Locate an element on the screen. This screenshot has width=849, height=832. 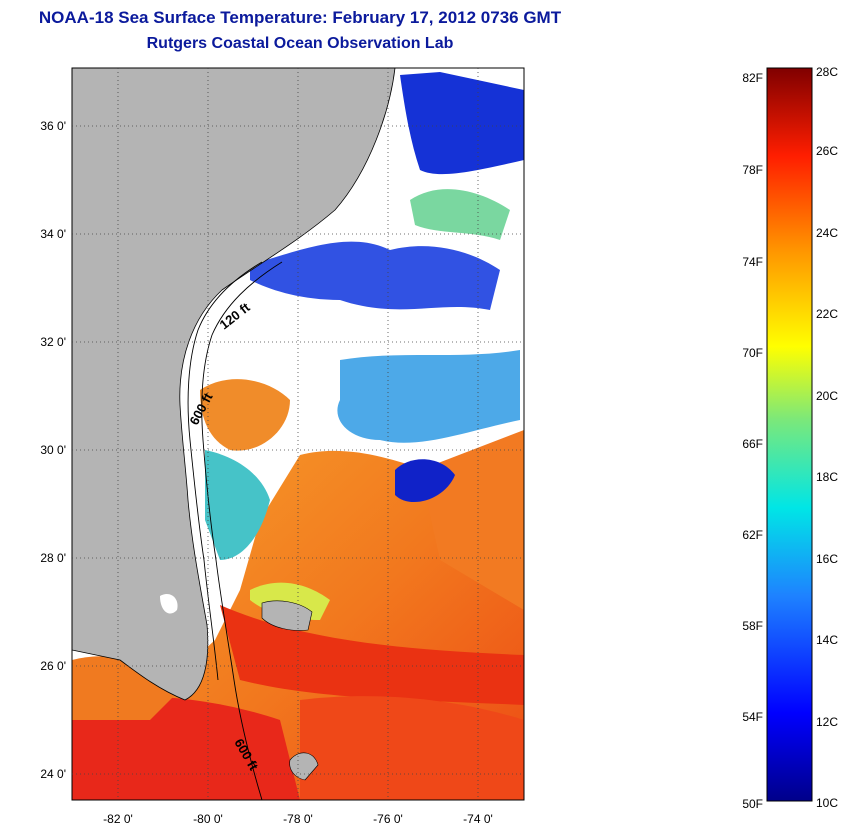
cool-front-north is located at coordinates (375, 275).